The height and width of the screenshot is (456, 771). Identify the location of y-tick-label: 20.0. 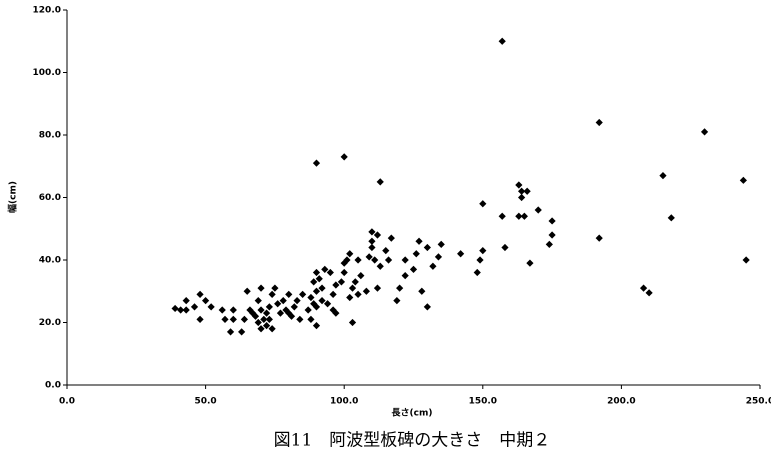
(50, 323).